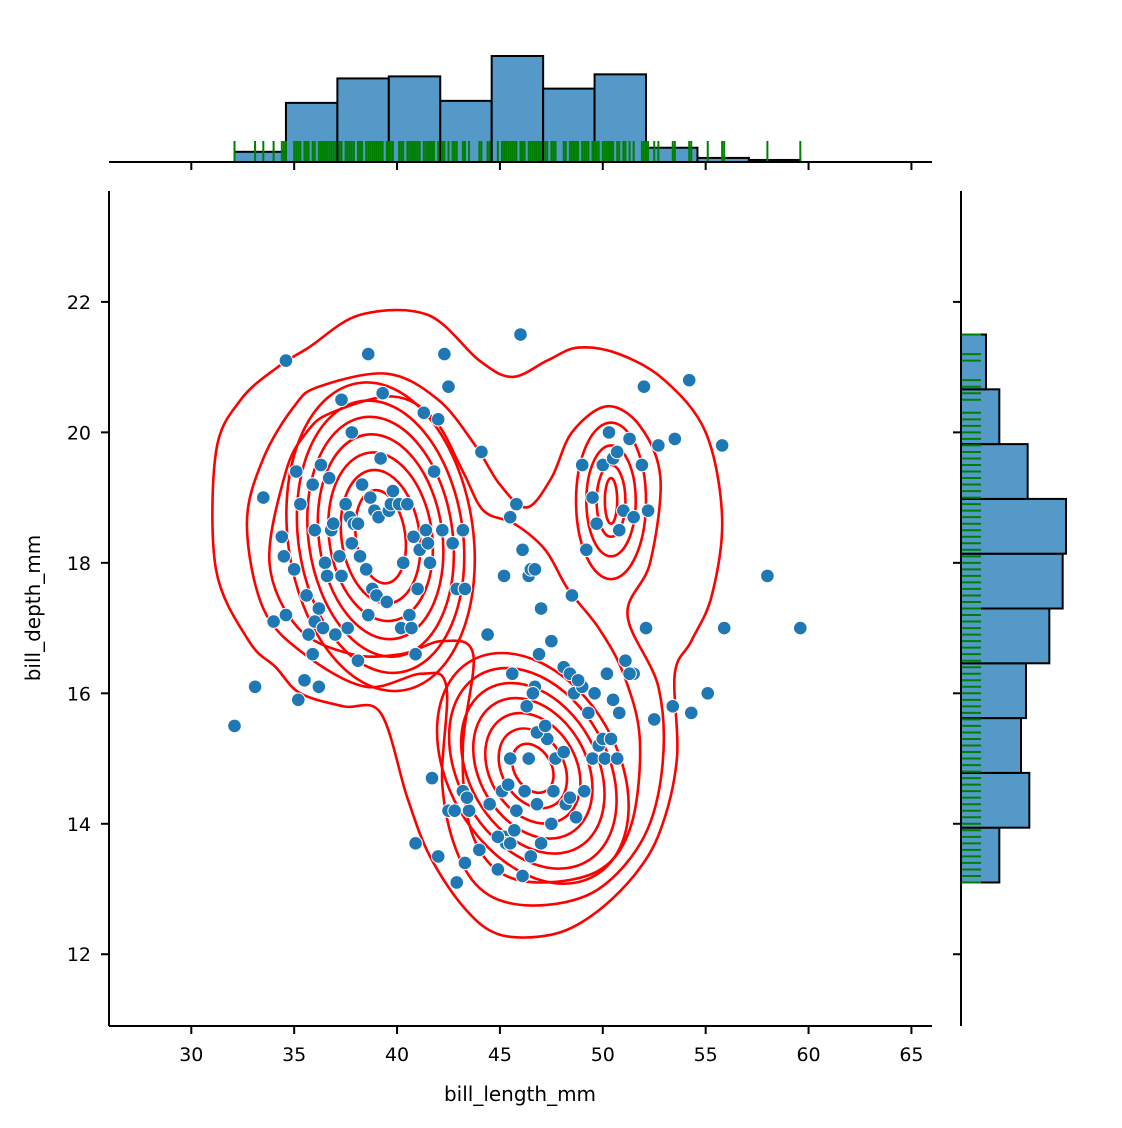  I want to click on x-tick-label: 45, so click(500, 1055).